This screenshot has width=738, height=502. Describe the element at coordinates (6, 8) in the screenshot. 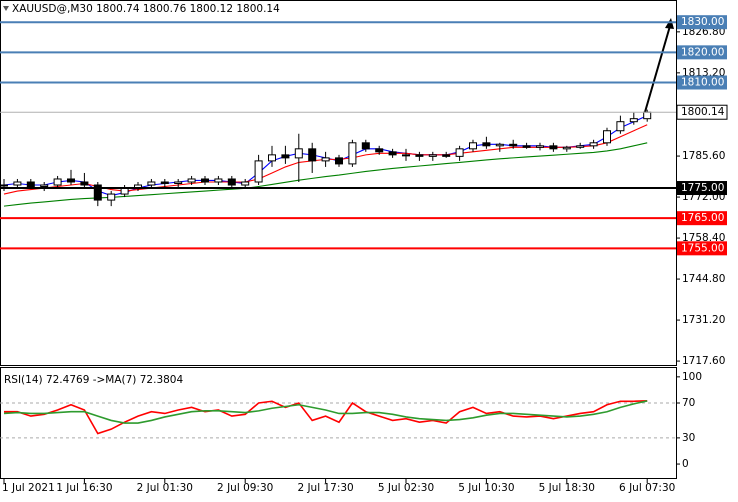

I see `symbol-icon` at that location.